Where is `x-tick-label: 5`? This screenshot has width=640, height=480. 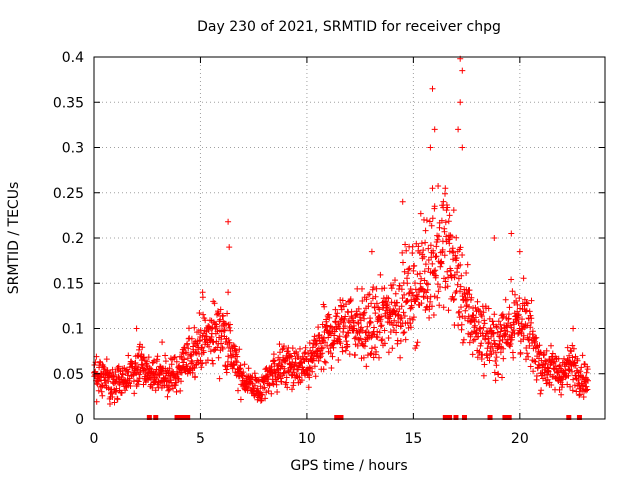 x-tick-label: 5 is located at coordinates (200, 439).